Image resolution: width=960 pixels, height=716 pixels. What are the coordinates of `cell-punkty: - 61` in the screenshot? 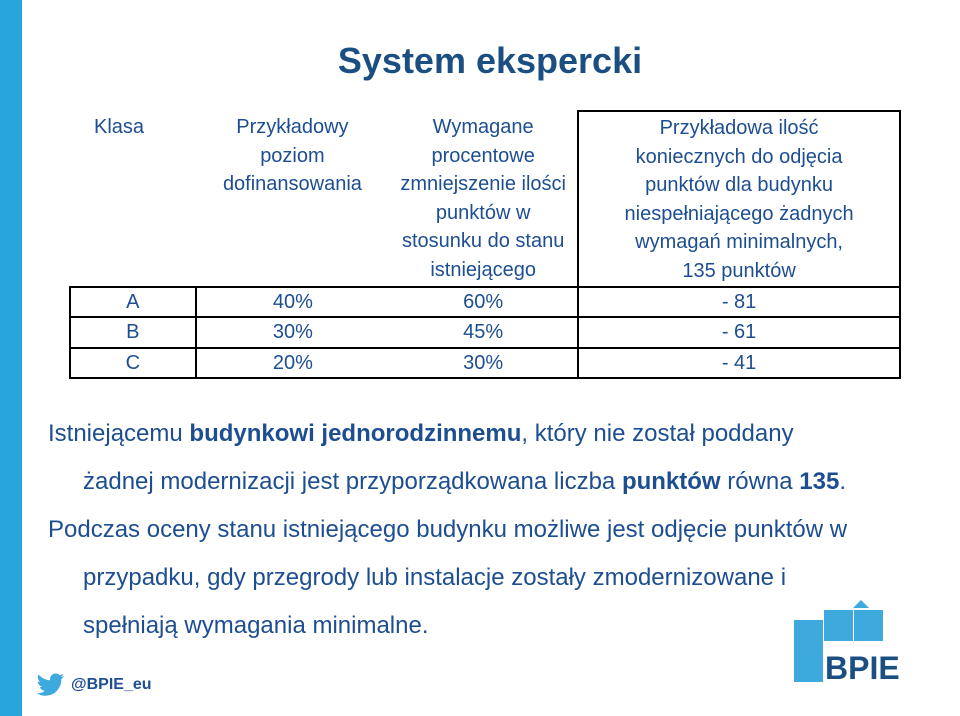 It's located at (739, 332).